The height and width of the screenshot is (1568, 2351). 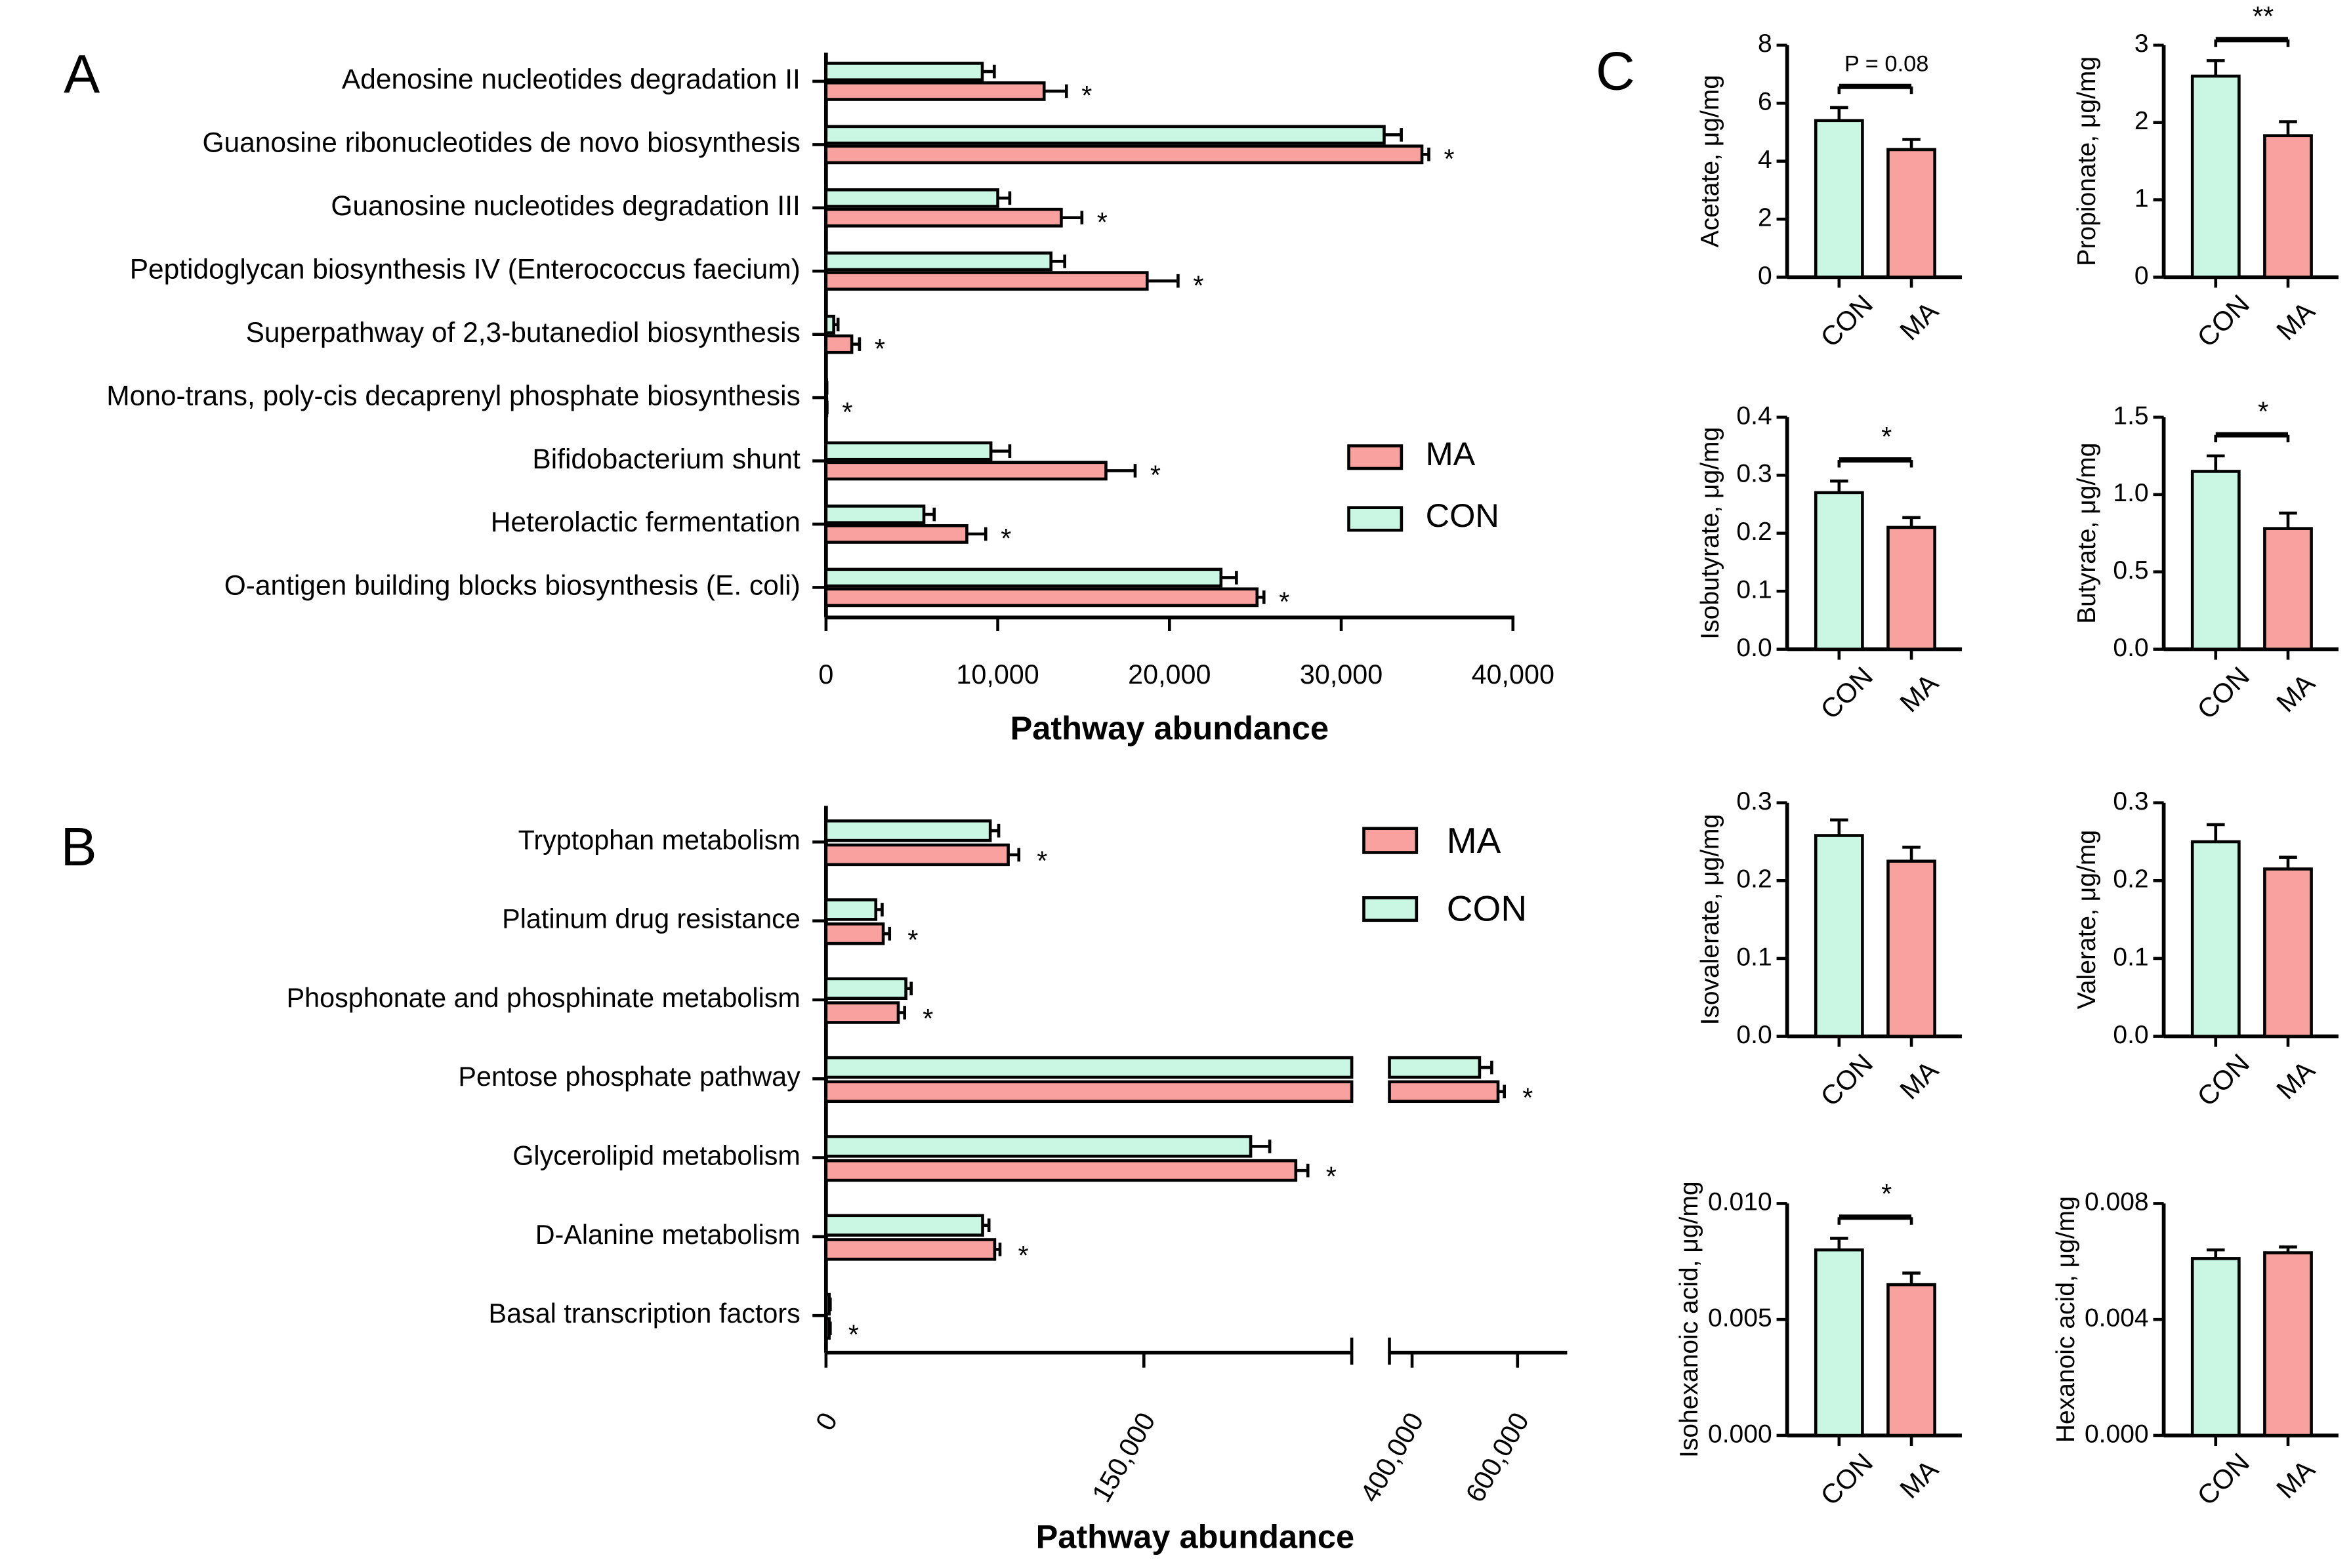 What do you see at coordinates (2130, 416) in the screenshot?
I see `y-tick-label: 1.5` at bounding box center [2130, 416].